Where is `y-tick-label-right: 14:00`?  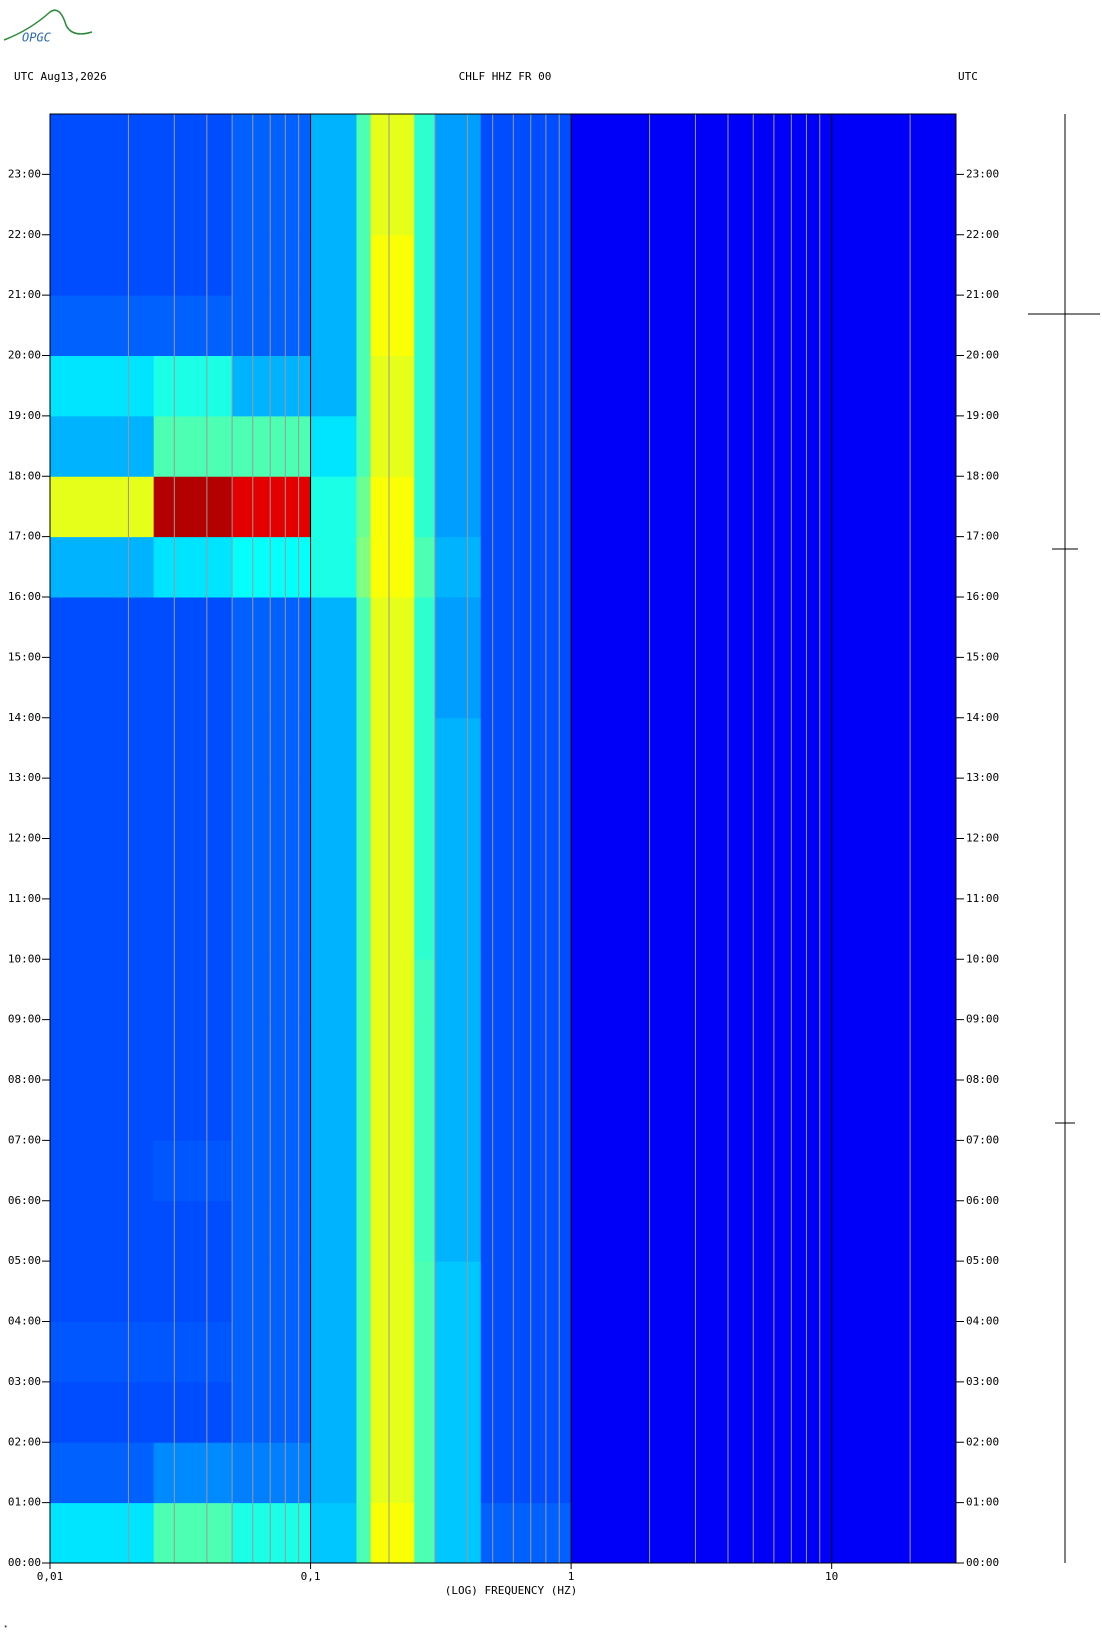
y-tick-label-right: 14:00 is located at coordinates (982, 717).